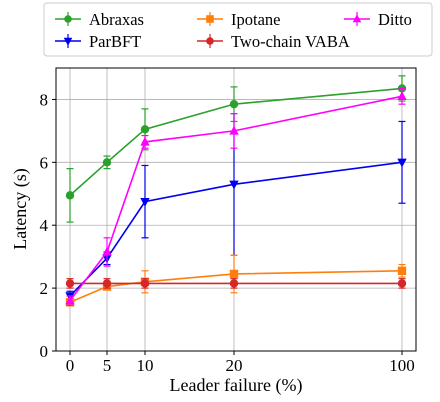 The height and width of the screenshot is (402, 440). I want to click on legend-box, so click(238, 29).